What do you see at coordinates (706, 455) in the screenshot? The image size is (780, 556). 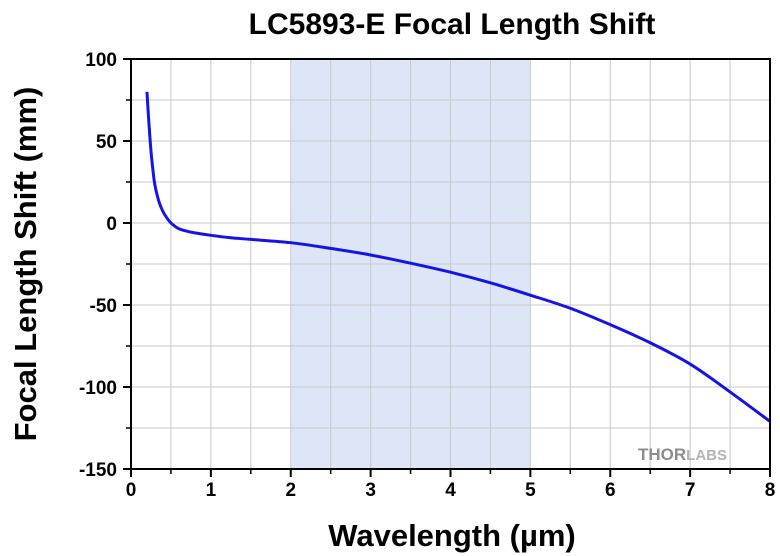 I see `watermark-labs: LABS` at bounding box center [706, 455].